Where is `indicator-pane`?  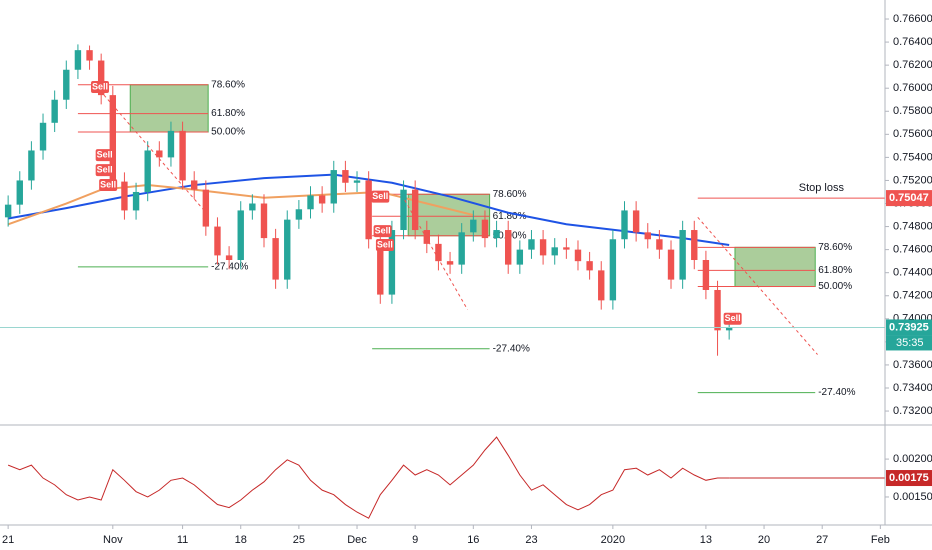
indicator-pane is located at coordinates (446, 477).